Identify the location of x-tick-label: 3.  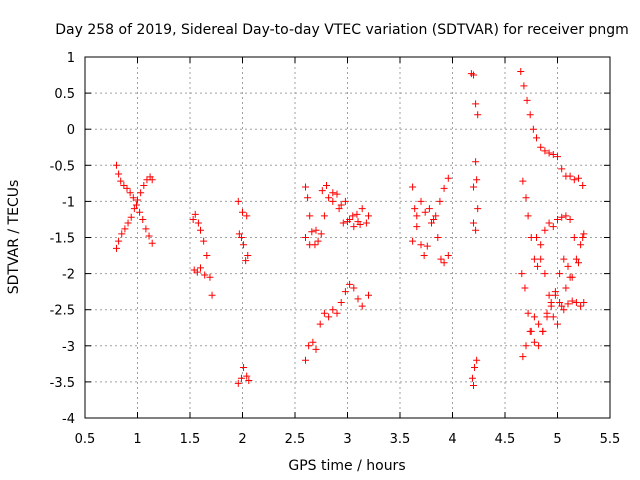
(347, 439).